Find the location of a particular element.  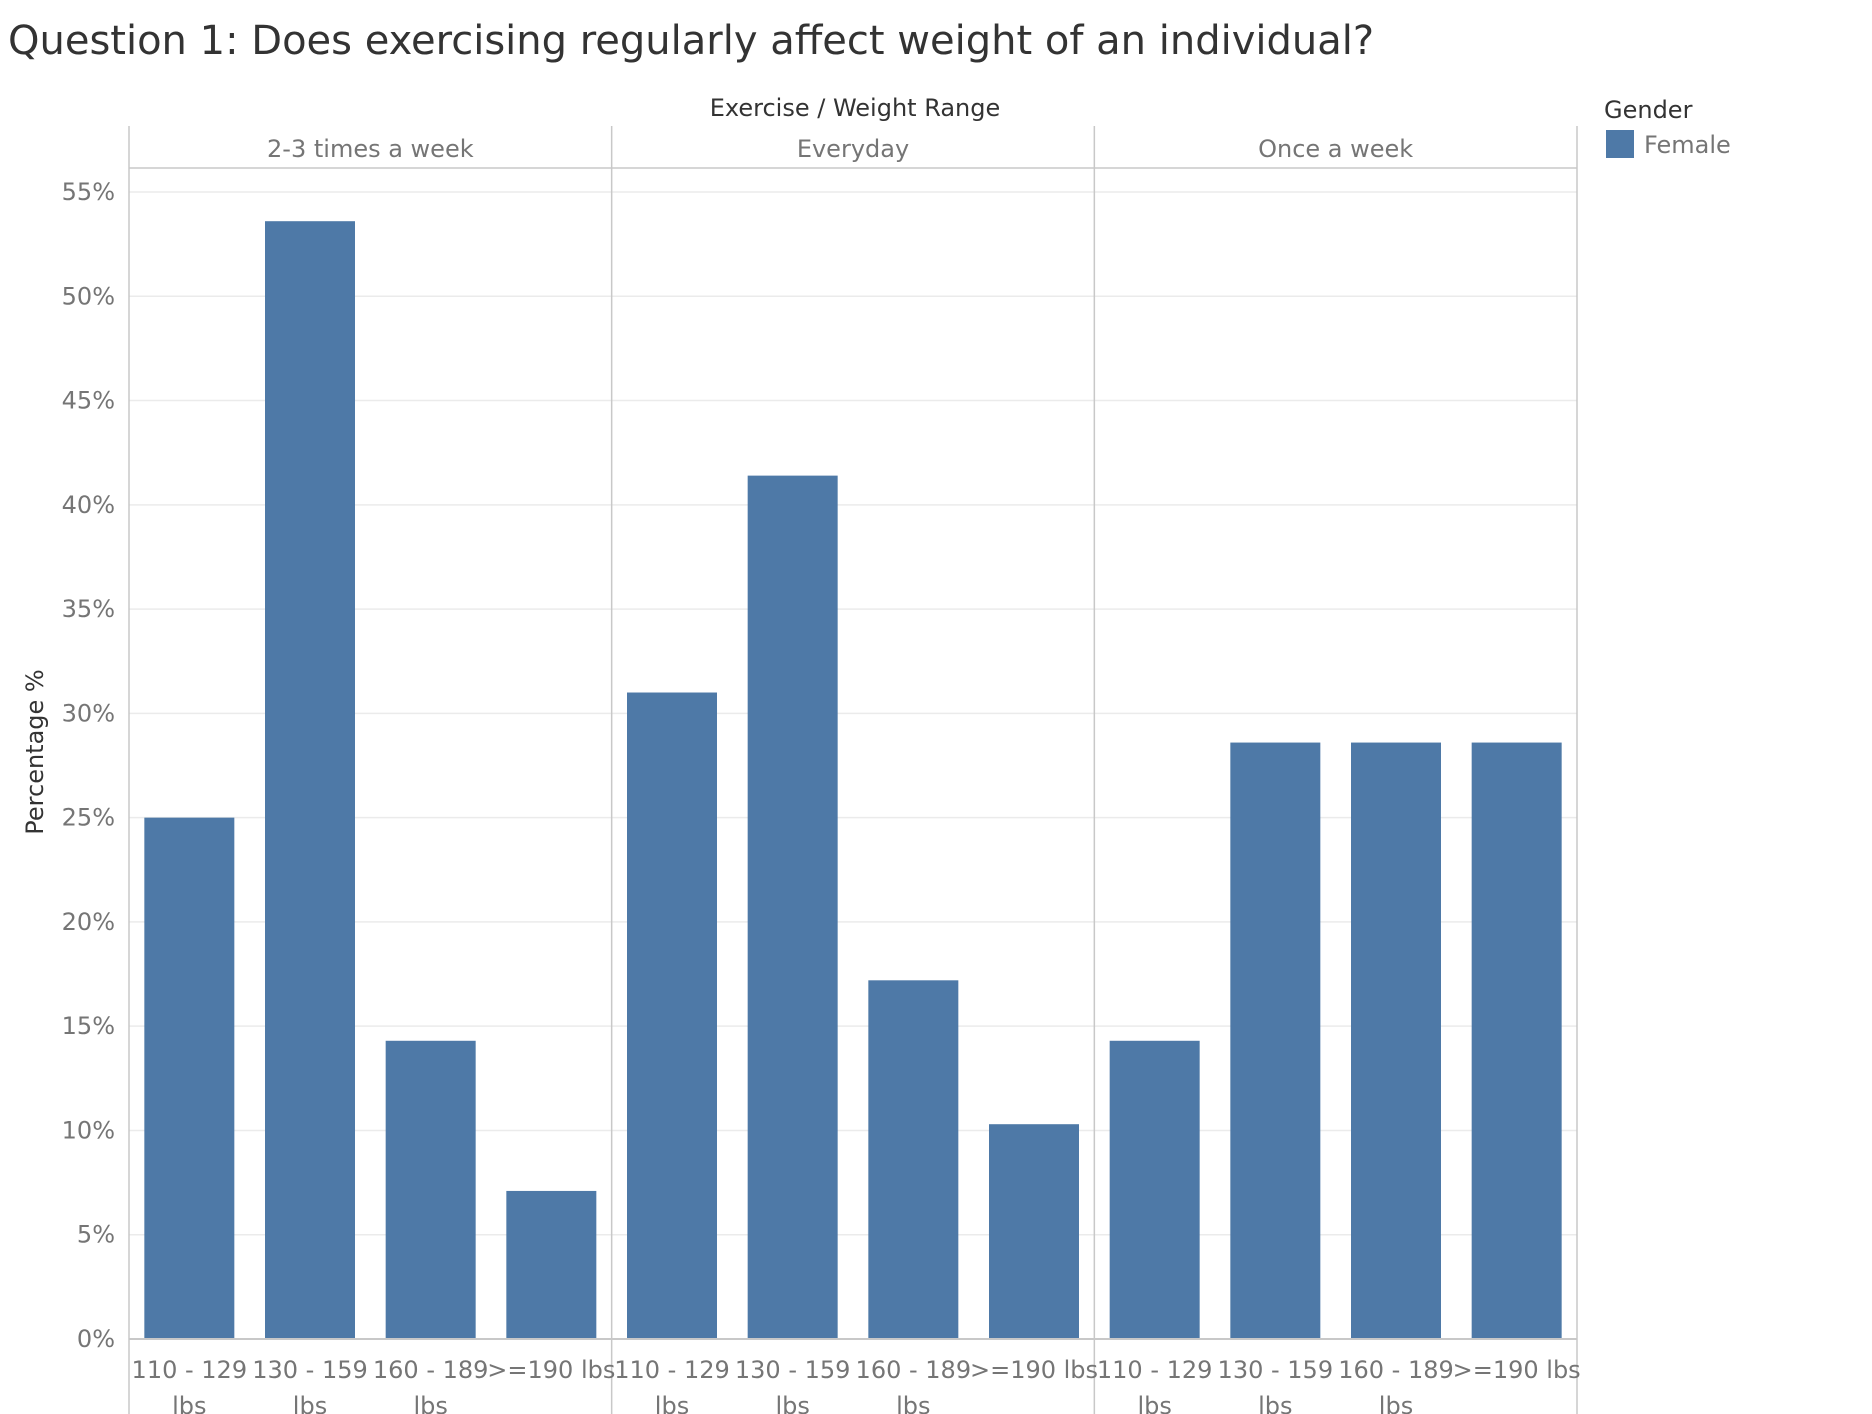

panel-header: 2-3 times a week is located at coordinates (370, 149).